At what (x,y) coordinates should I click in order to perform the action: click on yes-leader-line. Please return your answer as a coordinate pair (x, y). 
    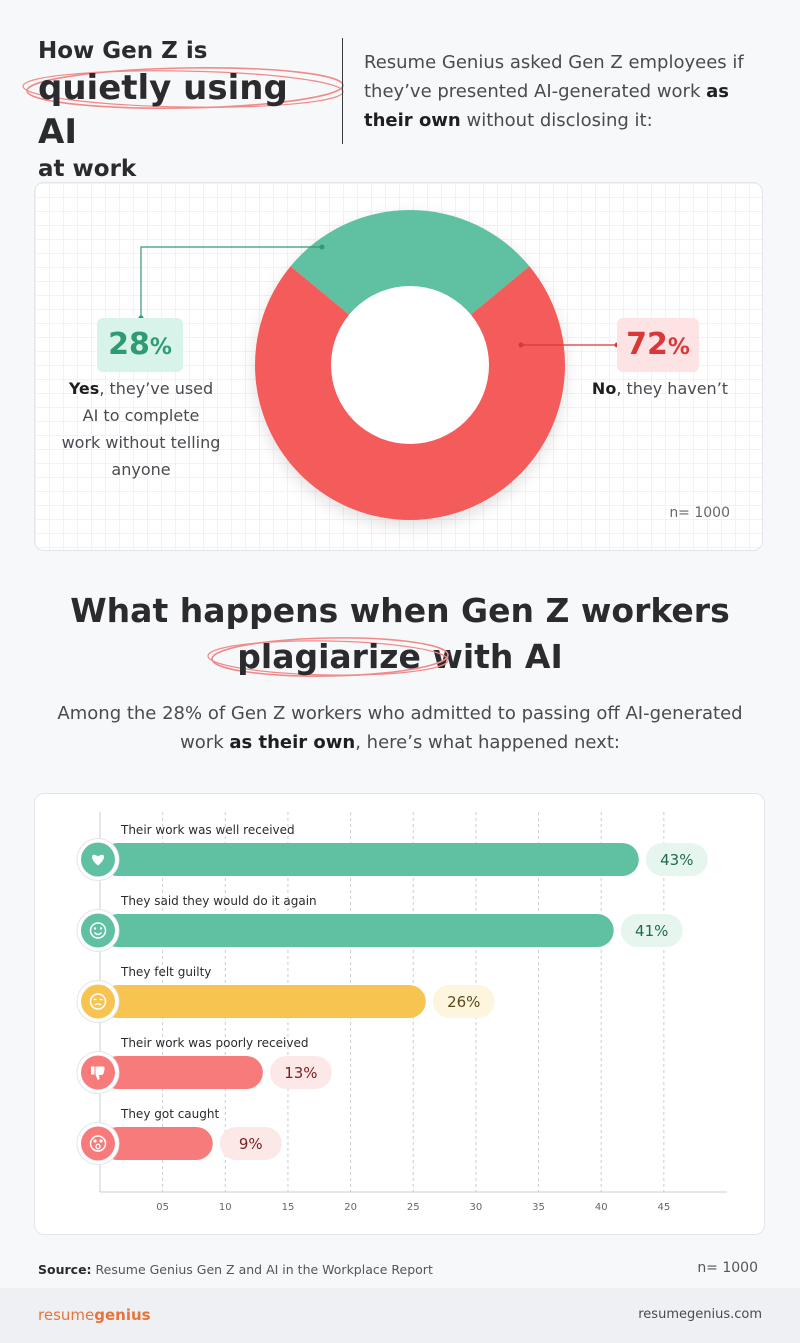
    Looking at the image, I should click on (231, 282).